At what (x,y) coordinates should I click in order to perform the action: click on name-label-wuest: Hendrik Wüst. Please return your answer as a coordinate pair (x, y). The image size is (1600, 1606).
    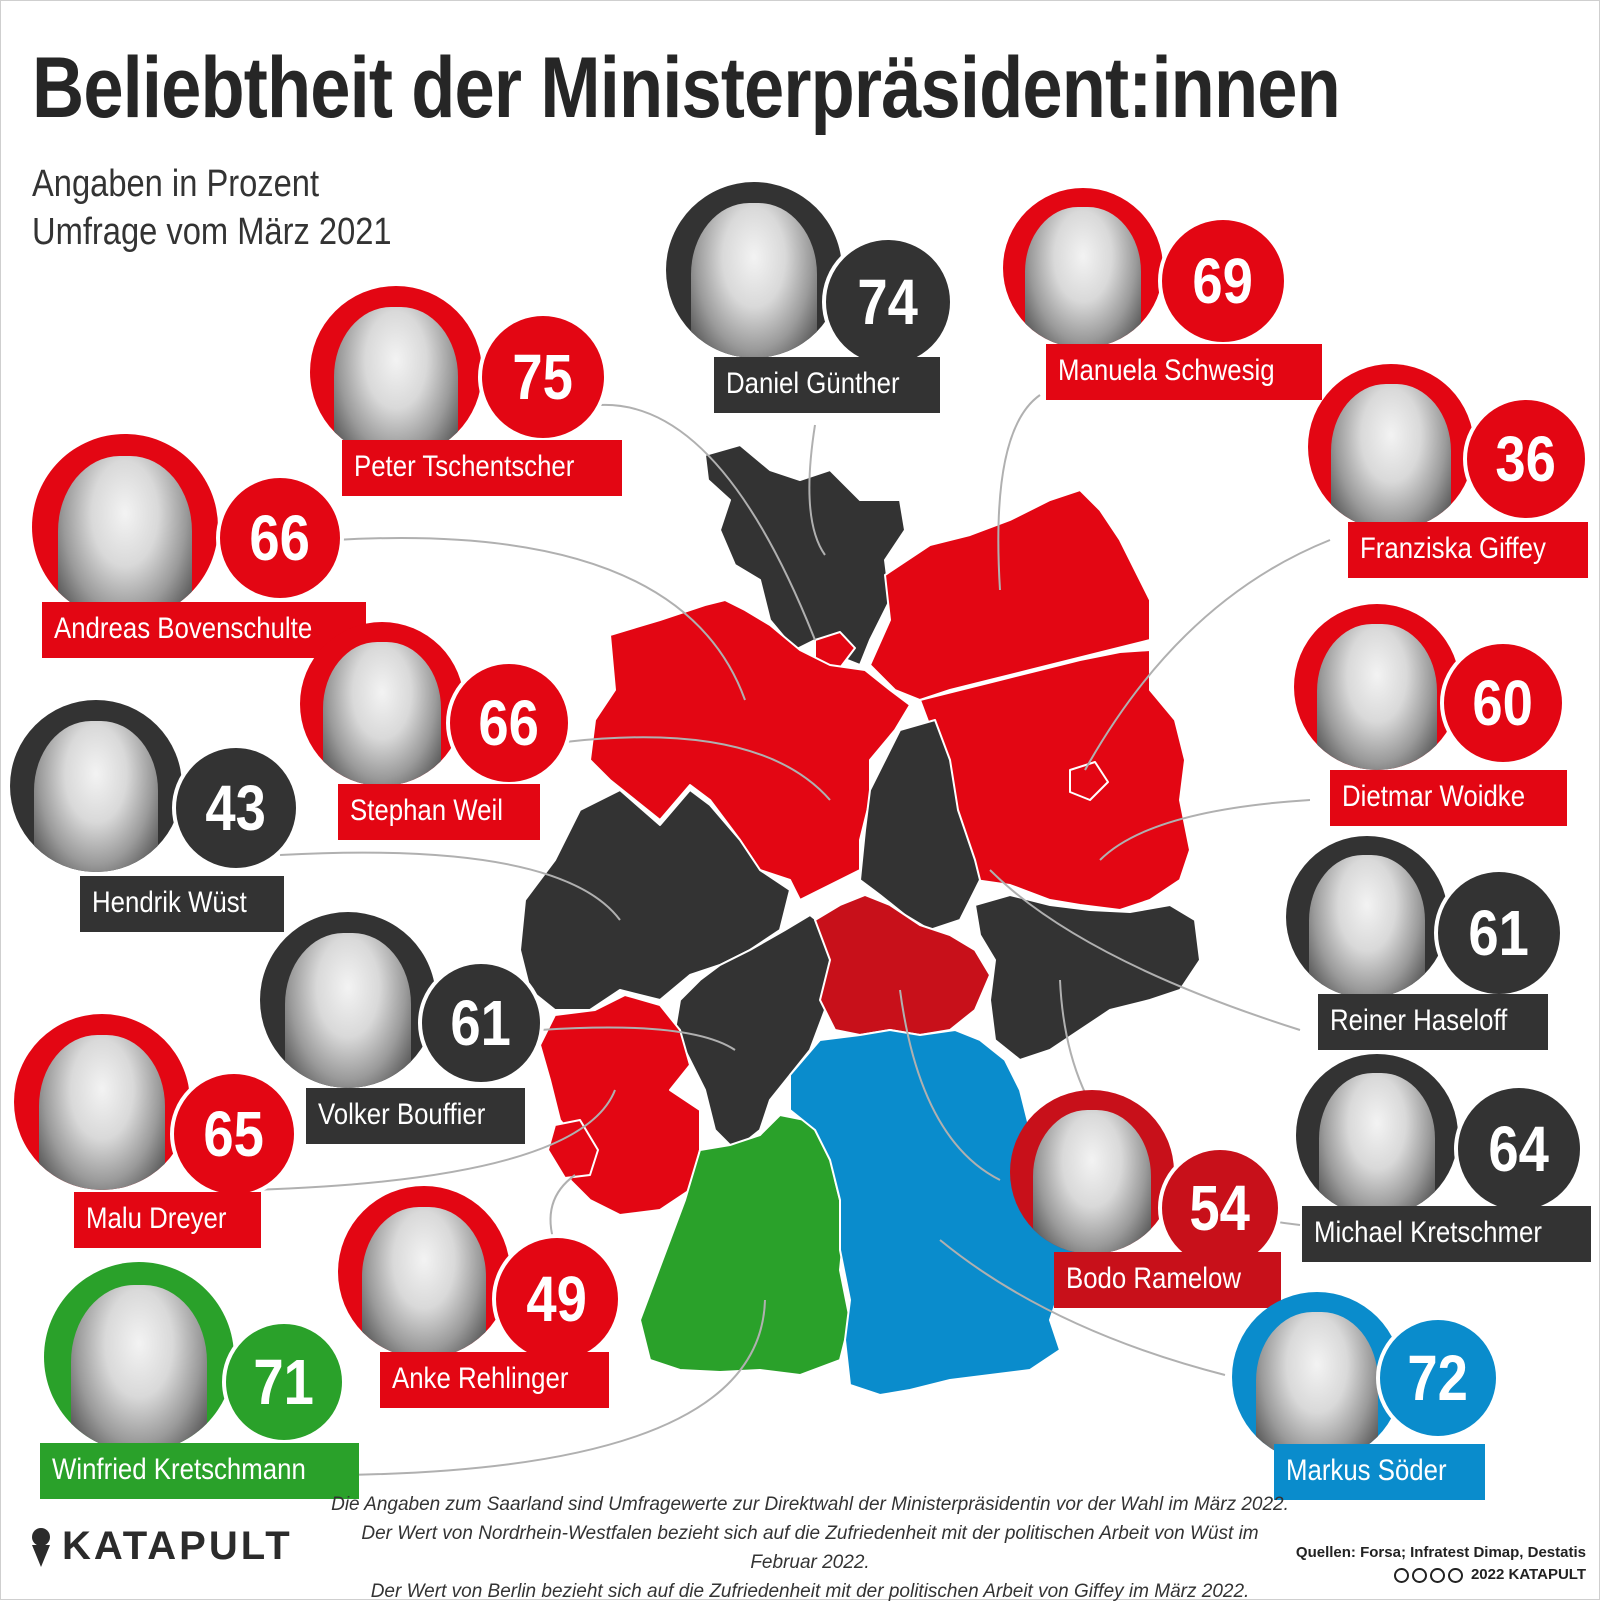
    Looking at the image, I should click on (182, 904).